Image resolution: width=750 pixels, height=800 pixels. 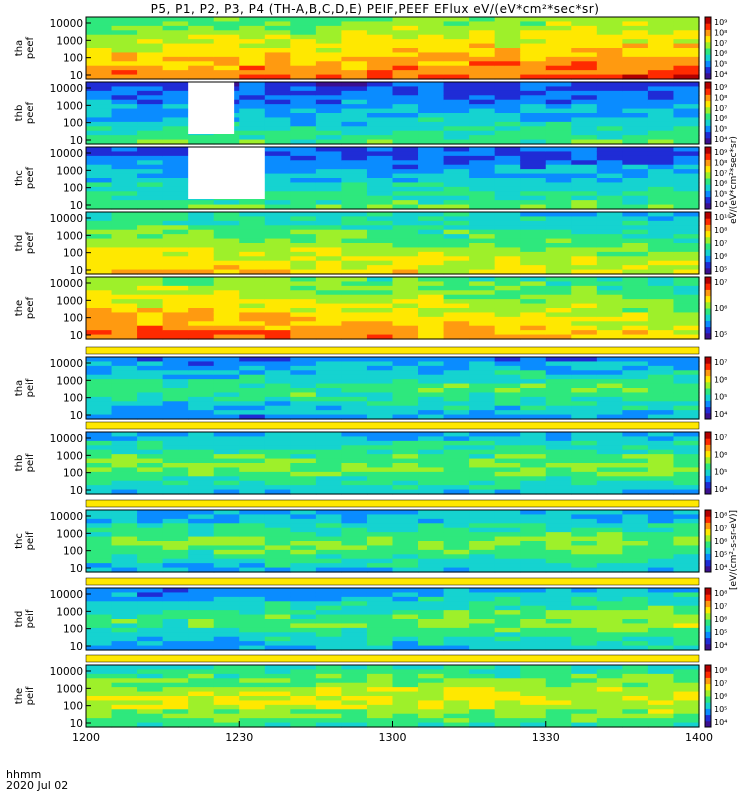 What do you see at coordinates (720, 183) in the screenshot?
I see `colorbar-tick-label: 10⁶` at bounding box center [720, 183].